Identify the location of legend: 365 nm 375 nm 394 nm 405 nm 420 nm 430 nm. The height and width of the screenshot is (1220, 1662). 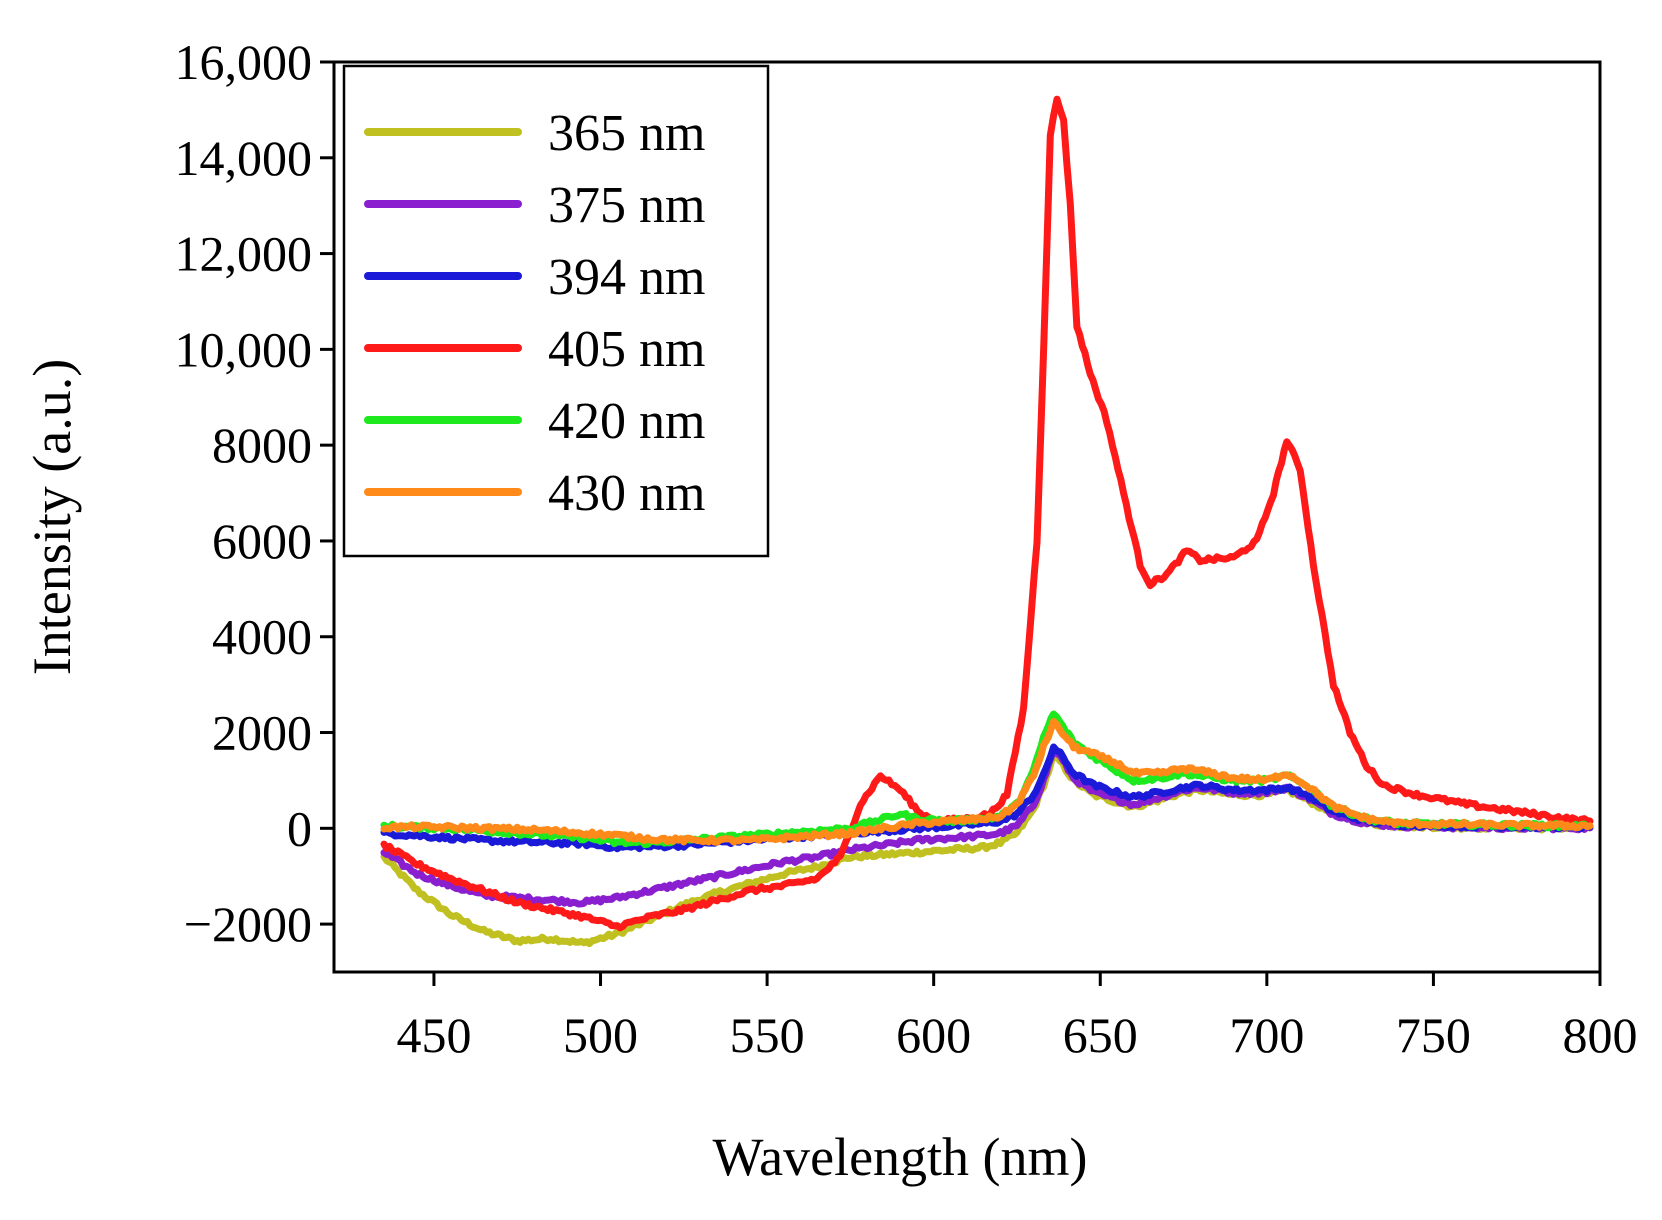
(556, 311).